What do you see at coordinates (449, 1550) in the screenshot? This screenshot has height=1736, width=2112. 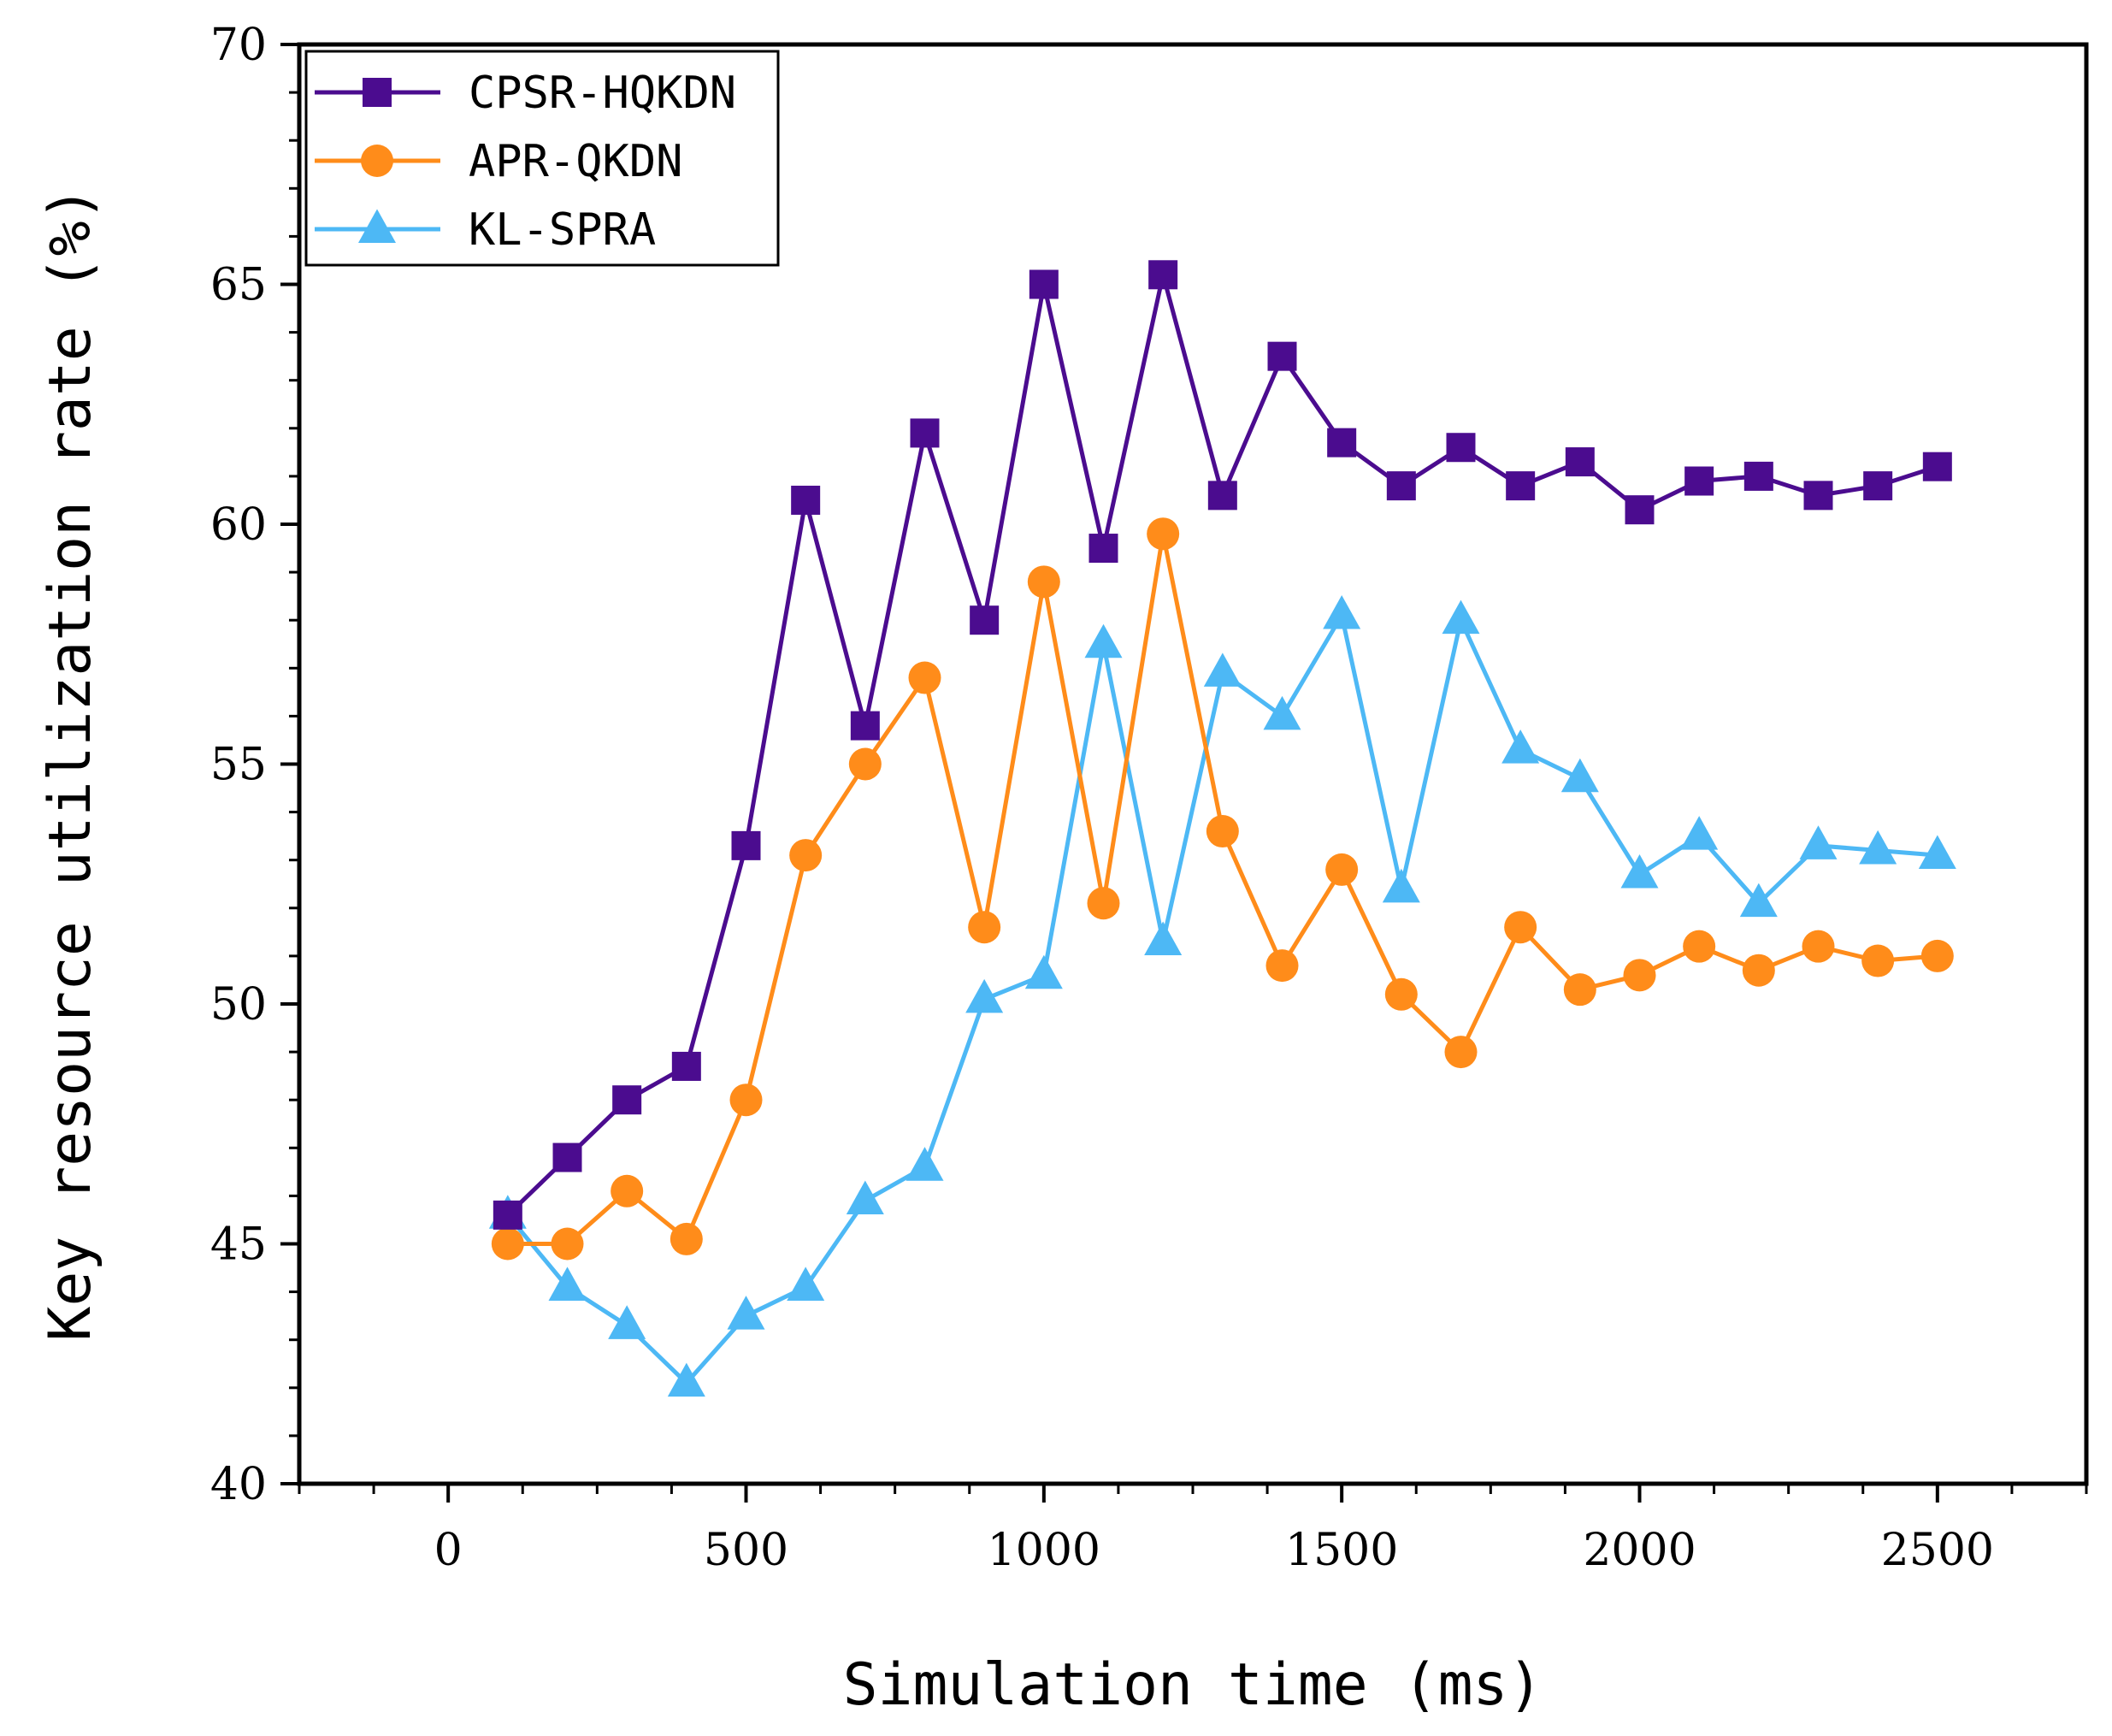 I see `x-tick-label: 0` at bounding box center [449, 1550].